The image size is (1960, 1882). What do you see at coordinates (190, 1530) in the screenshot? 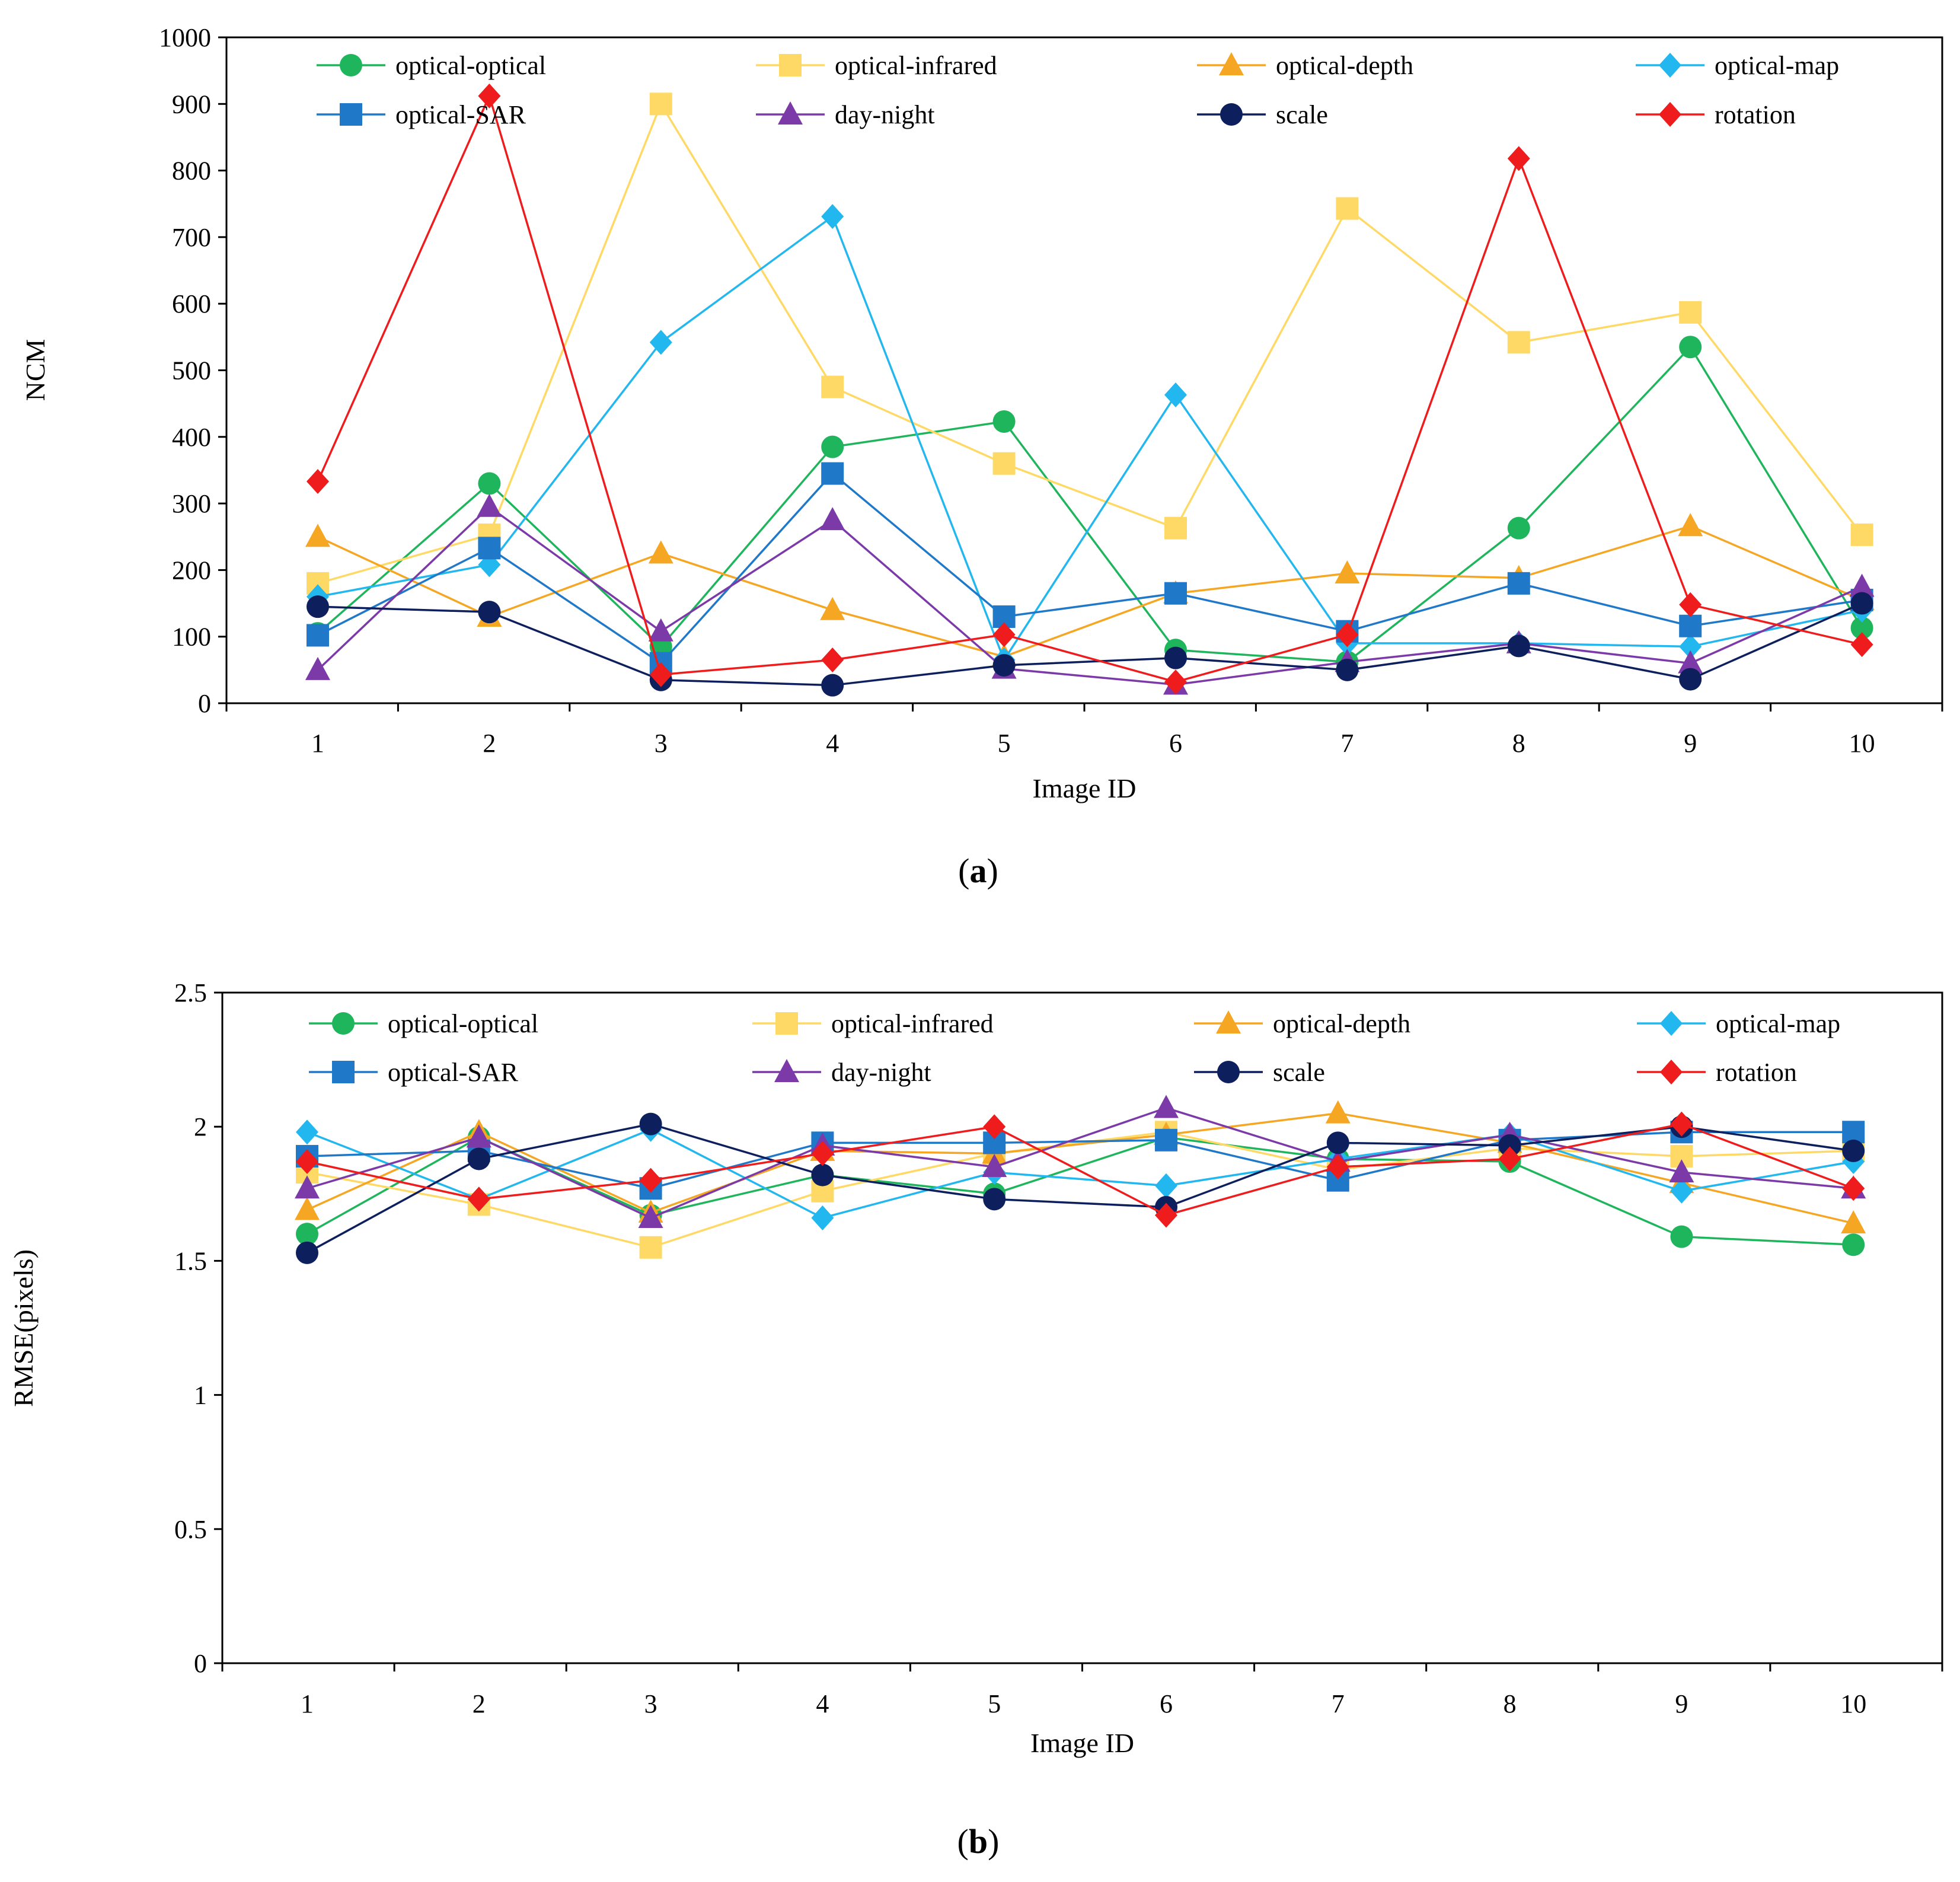
I see `y-tick-label: 0.5` at bounding box center [190, 1530].